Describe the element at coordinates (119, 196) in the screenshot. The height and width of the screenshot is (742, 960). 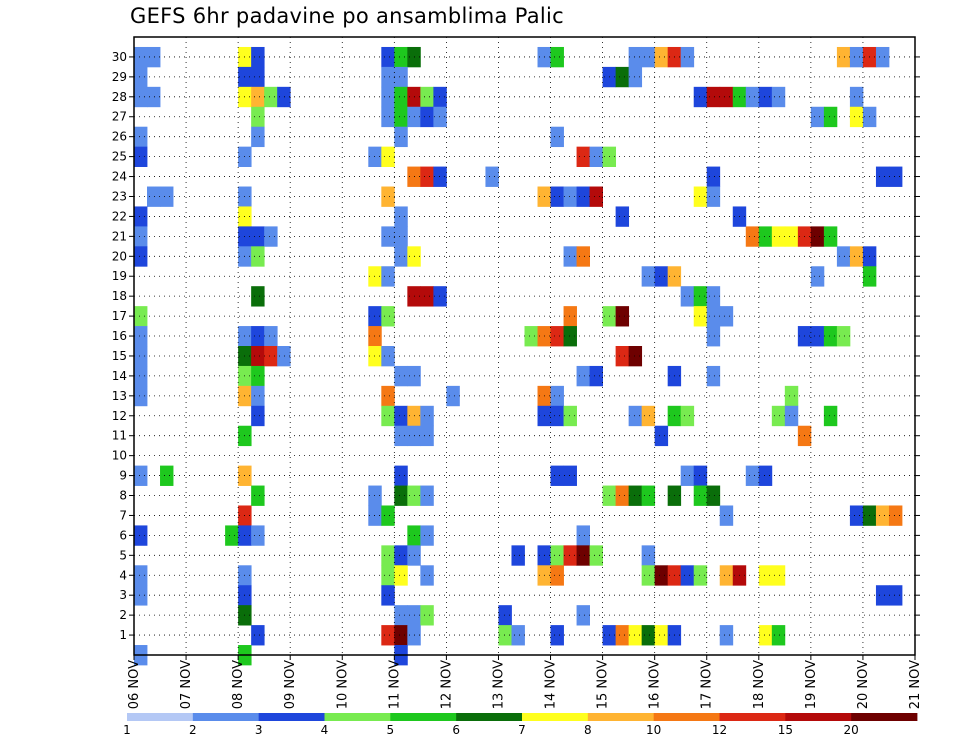
I see `y-tick-label: 23` at that location.